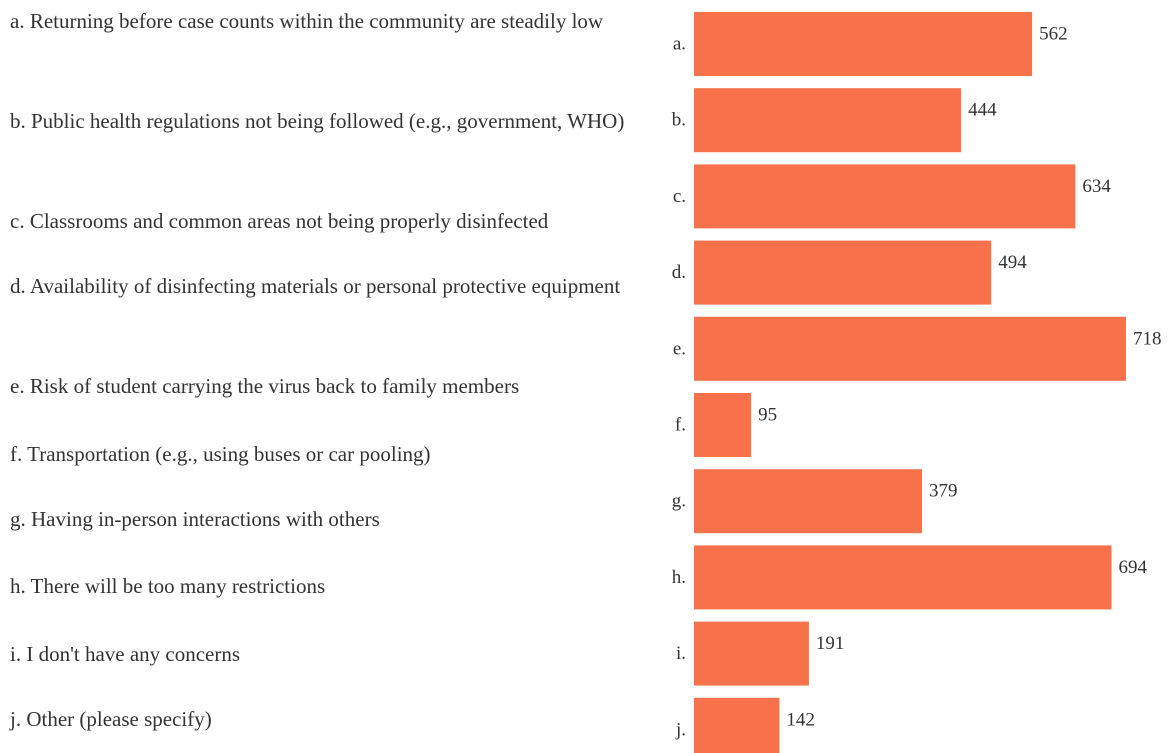 Image resolution: width=1169 pixels, height=753 pixels. Describe the element at coordinates (800, 719) in the screenshot. I see `value-label: 142` at that location.